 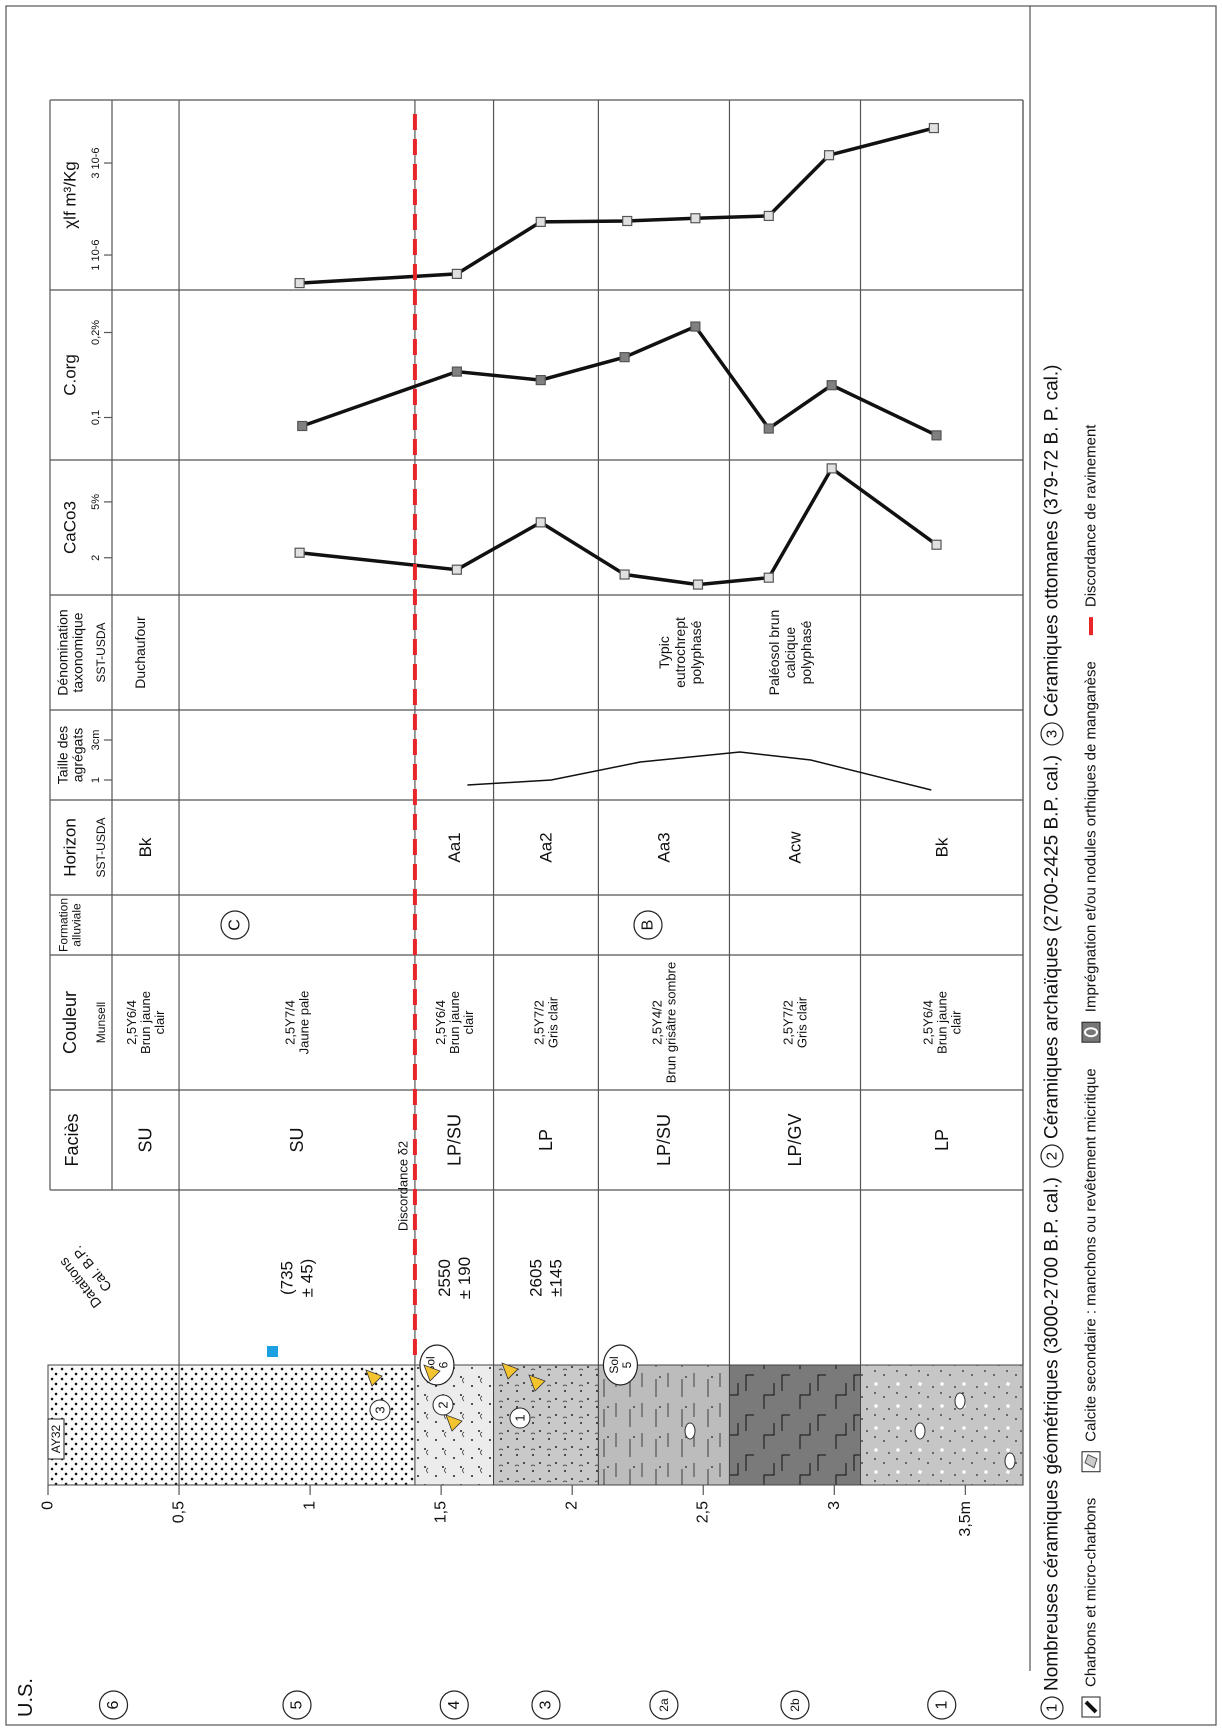 I want to click on couleur: 2,5Y4/2, so click(x=656, y=1022).